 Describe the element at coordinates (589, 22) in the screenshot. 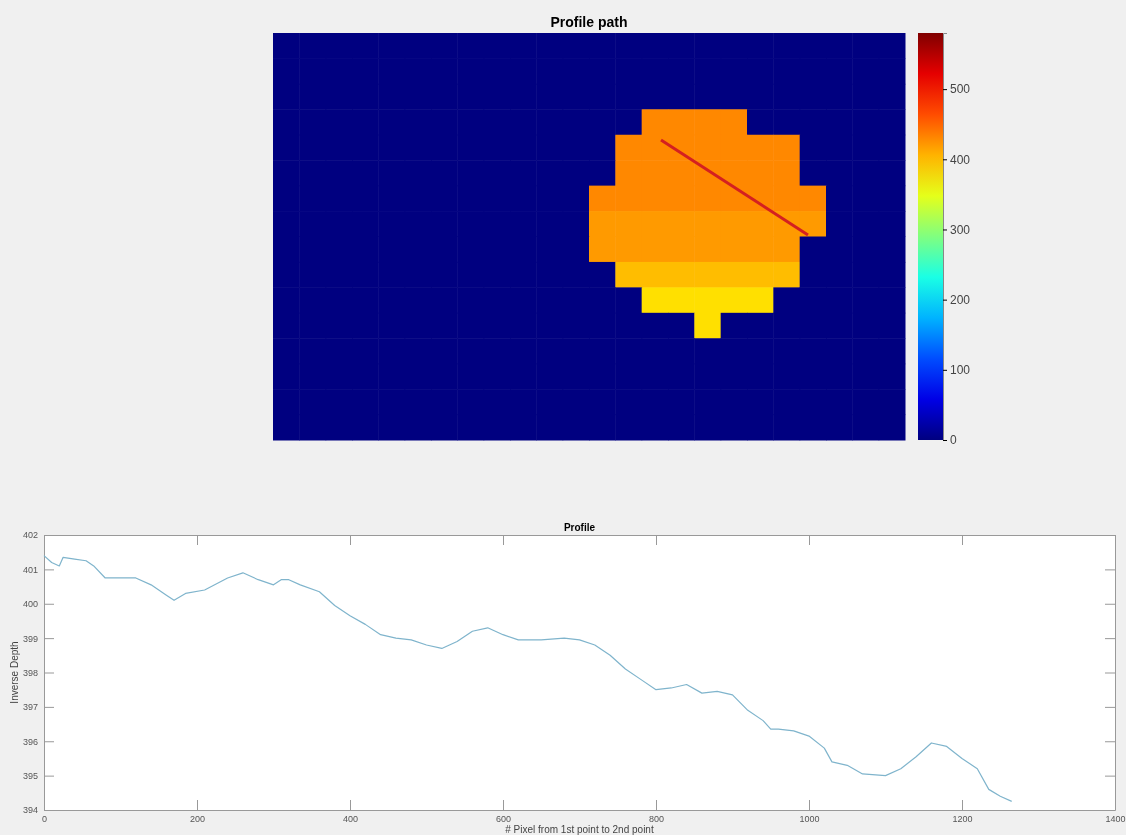

I see `chart-title: Profile path` at that location.